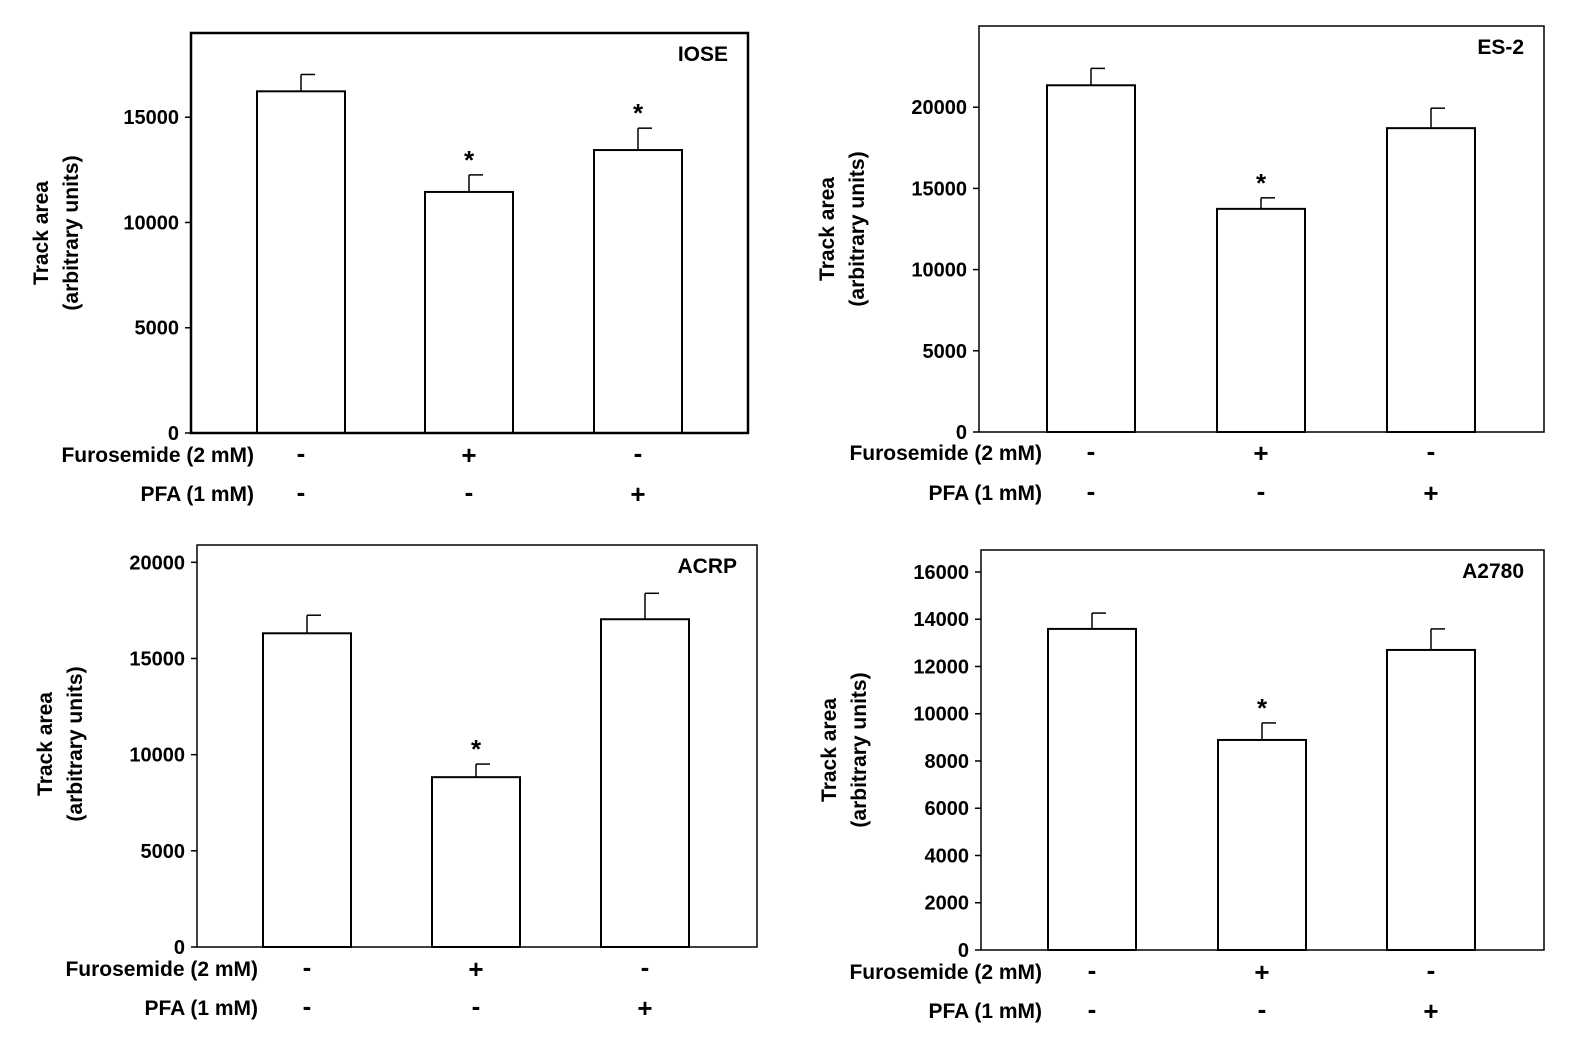 This screenshot has height=1053, width=1591. Describe the element at coordinates (703, 54) in the screenshot. I see `panel-title: IOSE` at that location.